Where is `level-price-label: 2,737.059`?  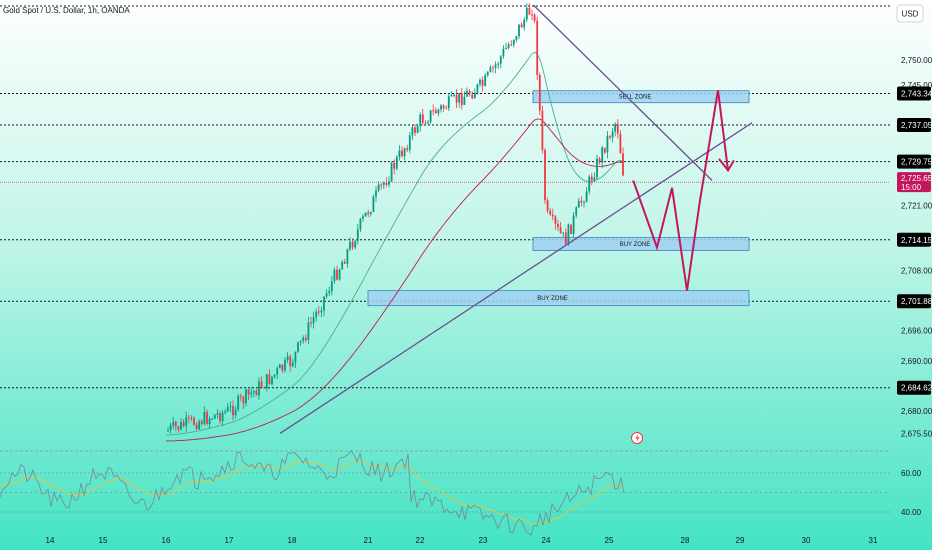 level-price-label: 2,737.059 is located at coordinates (916, 125).